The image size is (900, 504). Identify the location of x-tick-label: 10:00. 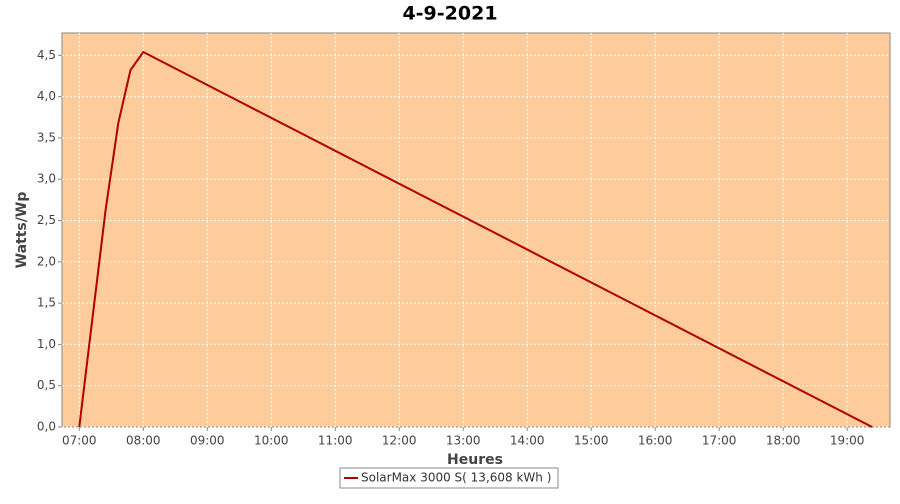
(271, 441).